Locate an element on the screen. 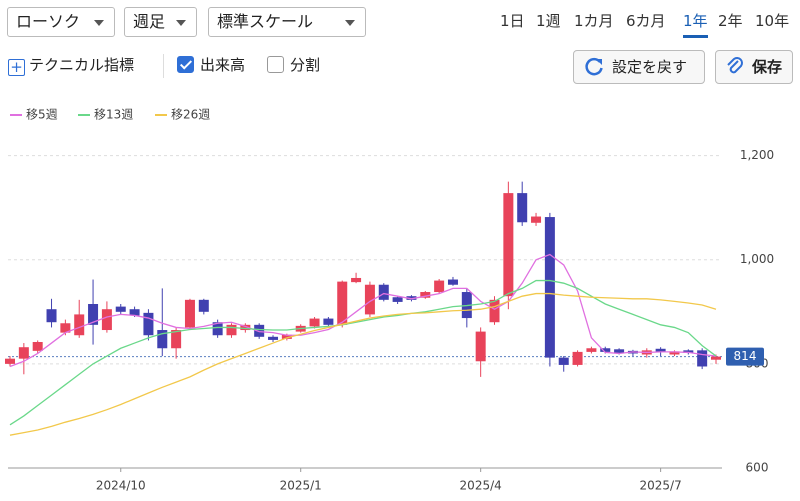  period-tab: 1週 is located at coordinates (548, 21).